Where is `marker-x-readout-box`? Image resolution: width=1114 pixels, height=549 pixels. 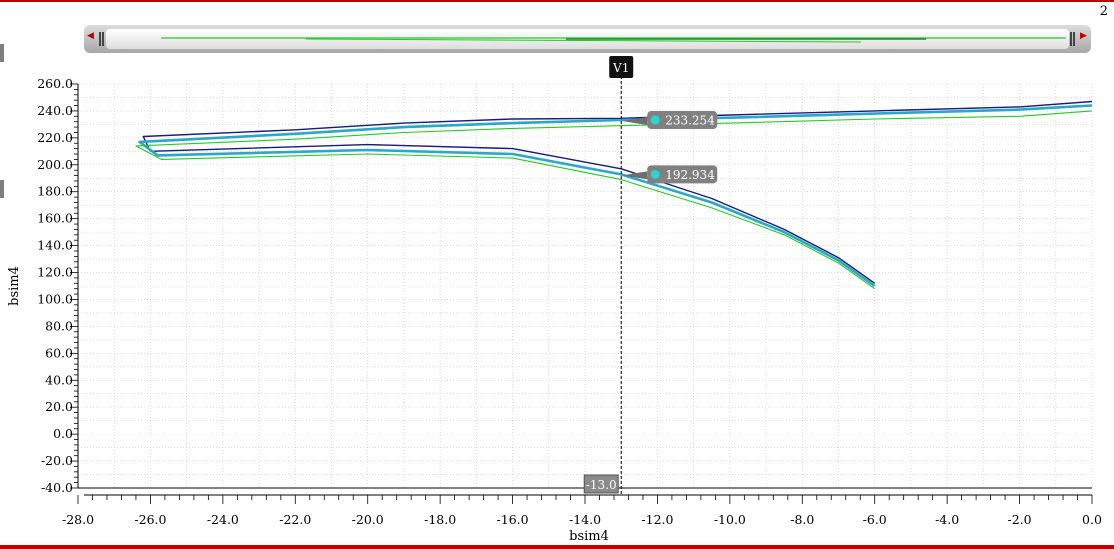 marker-x-readout-box is located at coordinates (601, 484).